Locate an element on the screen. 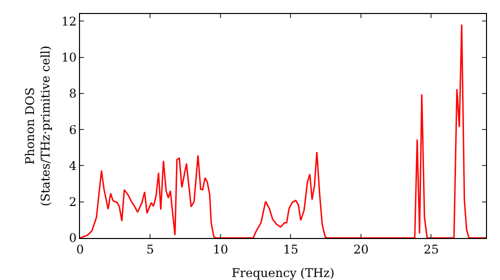  x-tick-label: 5 is located at coordinates (150, 249).